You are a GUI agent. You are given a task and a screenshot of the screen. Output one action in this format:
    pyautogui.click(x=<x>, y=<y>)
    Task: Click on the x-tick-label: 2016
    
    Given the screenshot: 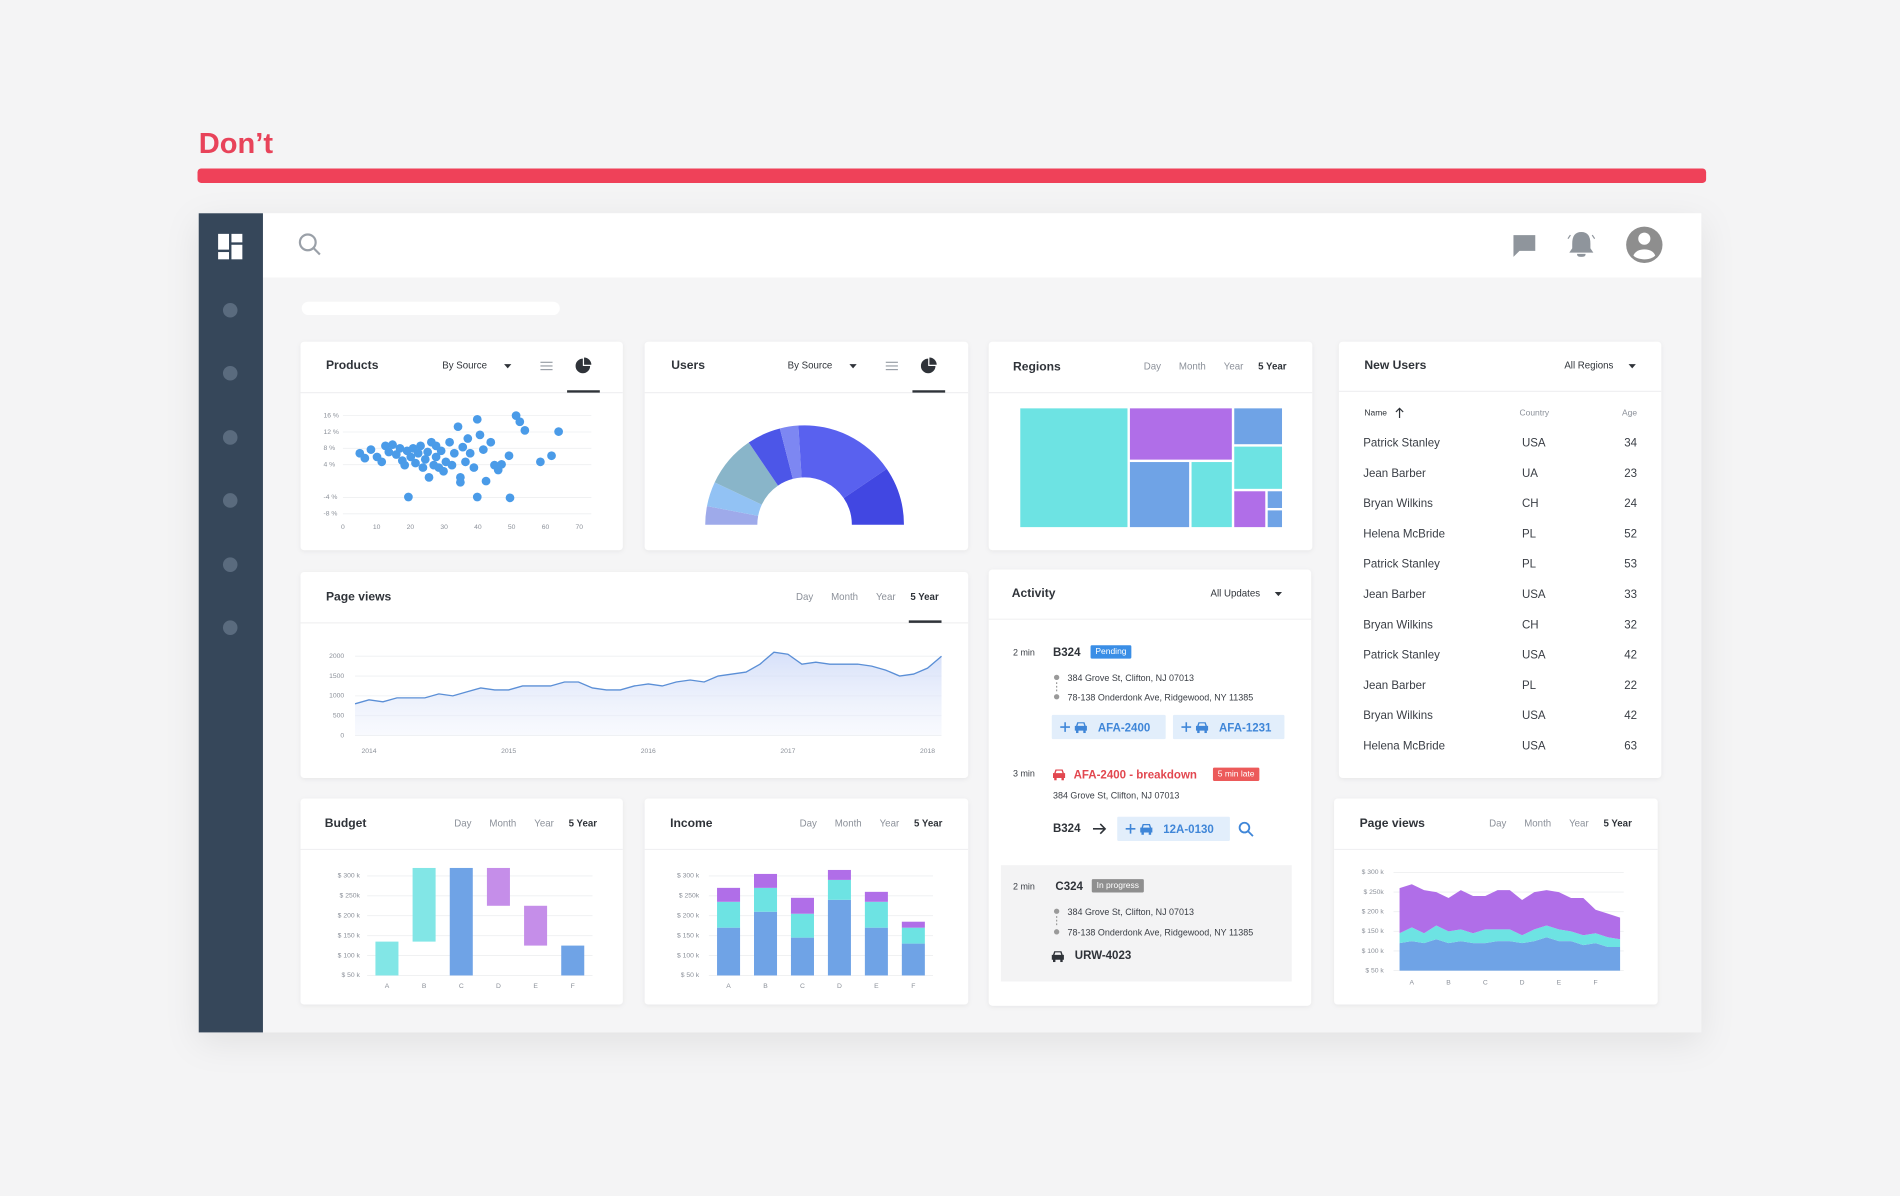 What is the action you would take?
    pyautogui.click(x=648, y=751)
    